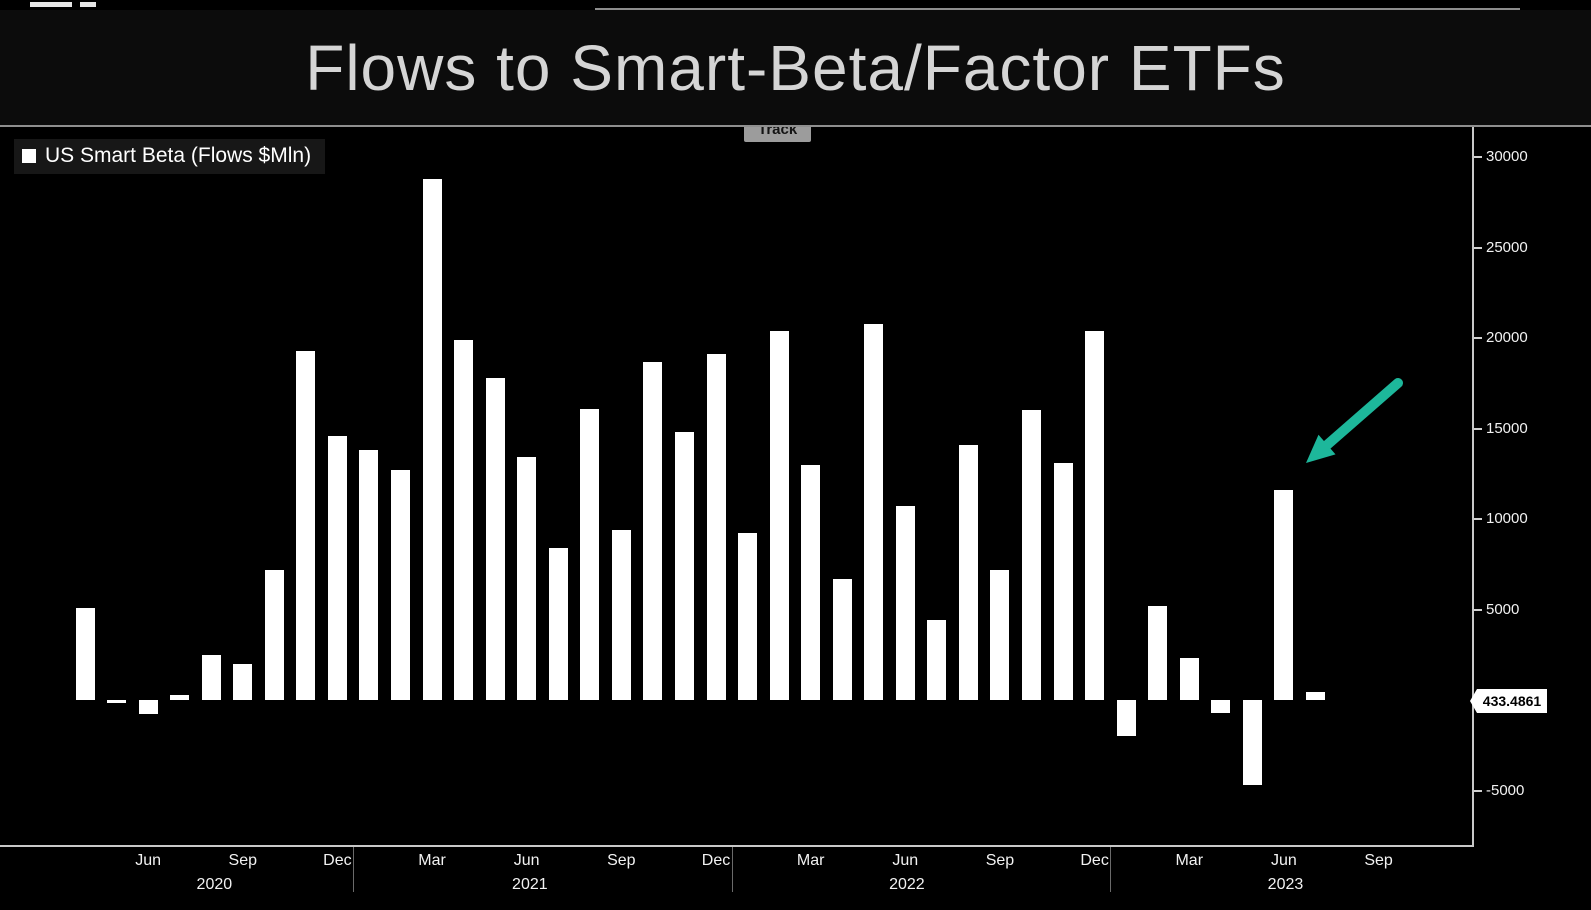 The width and height of the screenshot is (1591, 910). Describe the element at coordinates (337, 567) in the screenshot. I see `bar-dec-2020` at that location.